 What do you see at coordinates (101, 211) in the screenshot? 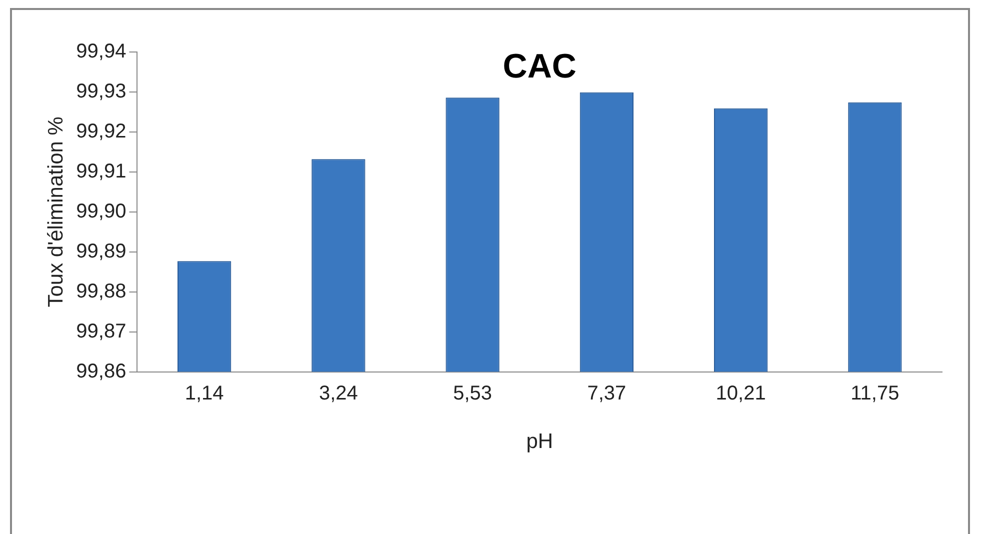
I see `y-tick-label: 99,90` at bounding box center [101, 211].